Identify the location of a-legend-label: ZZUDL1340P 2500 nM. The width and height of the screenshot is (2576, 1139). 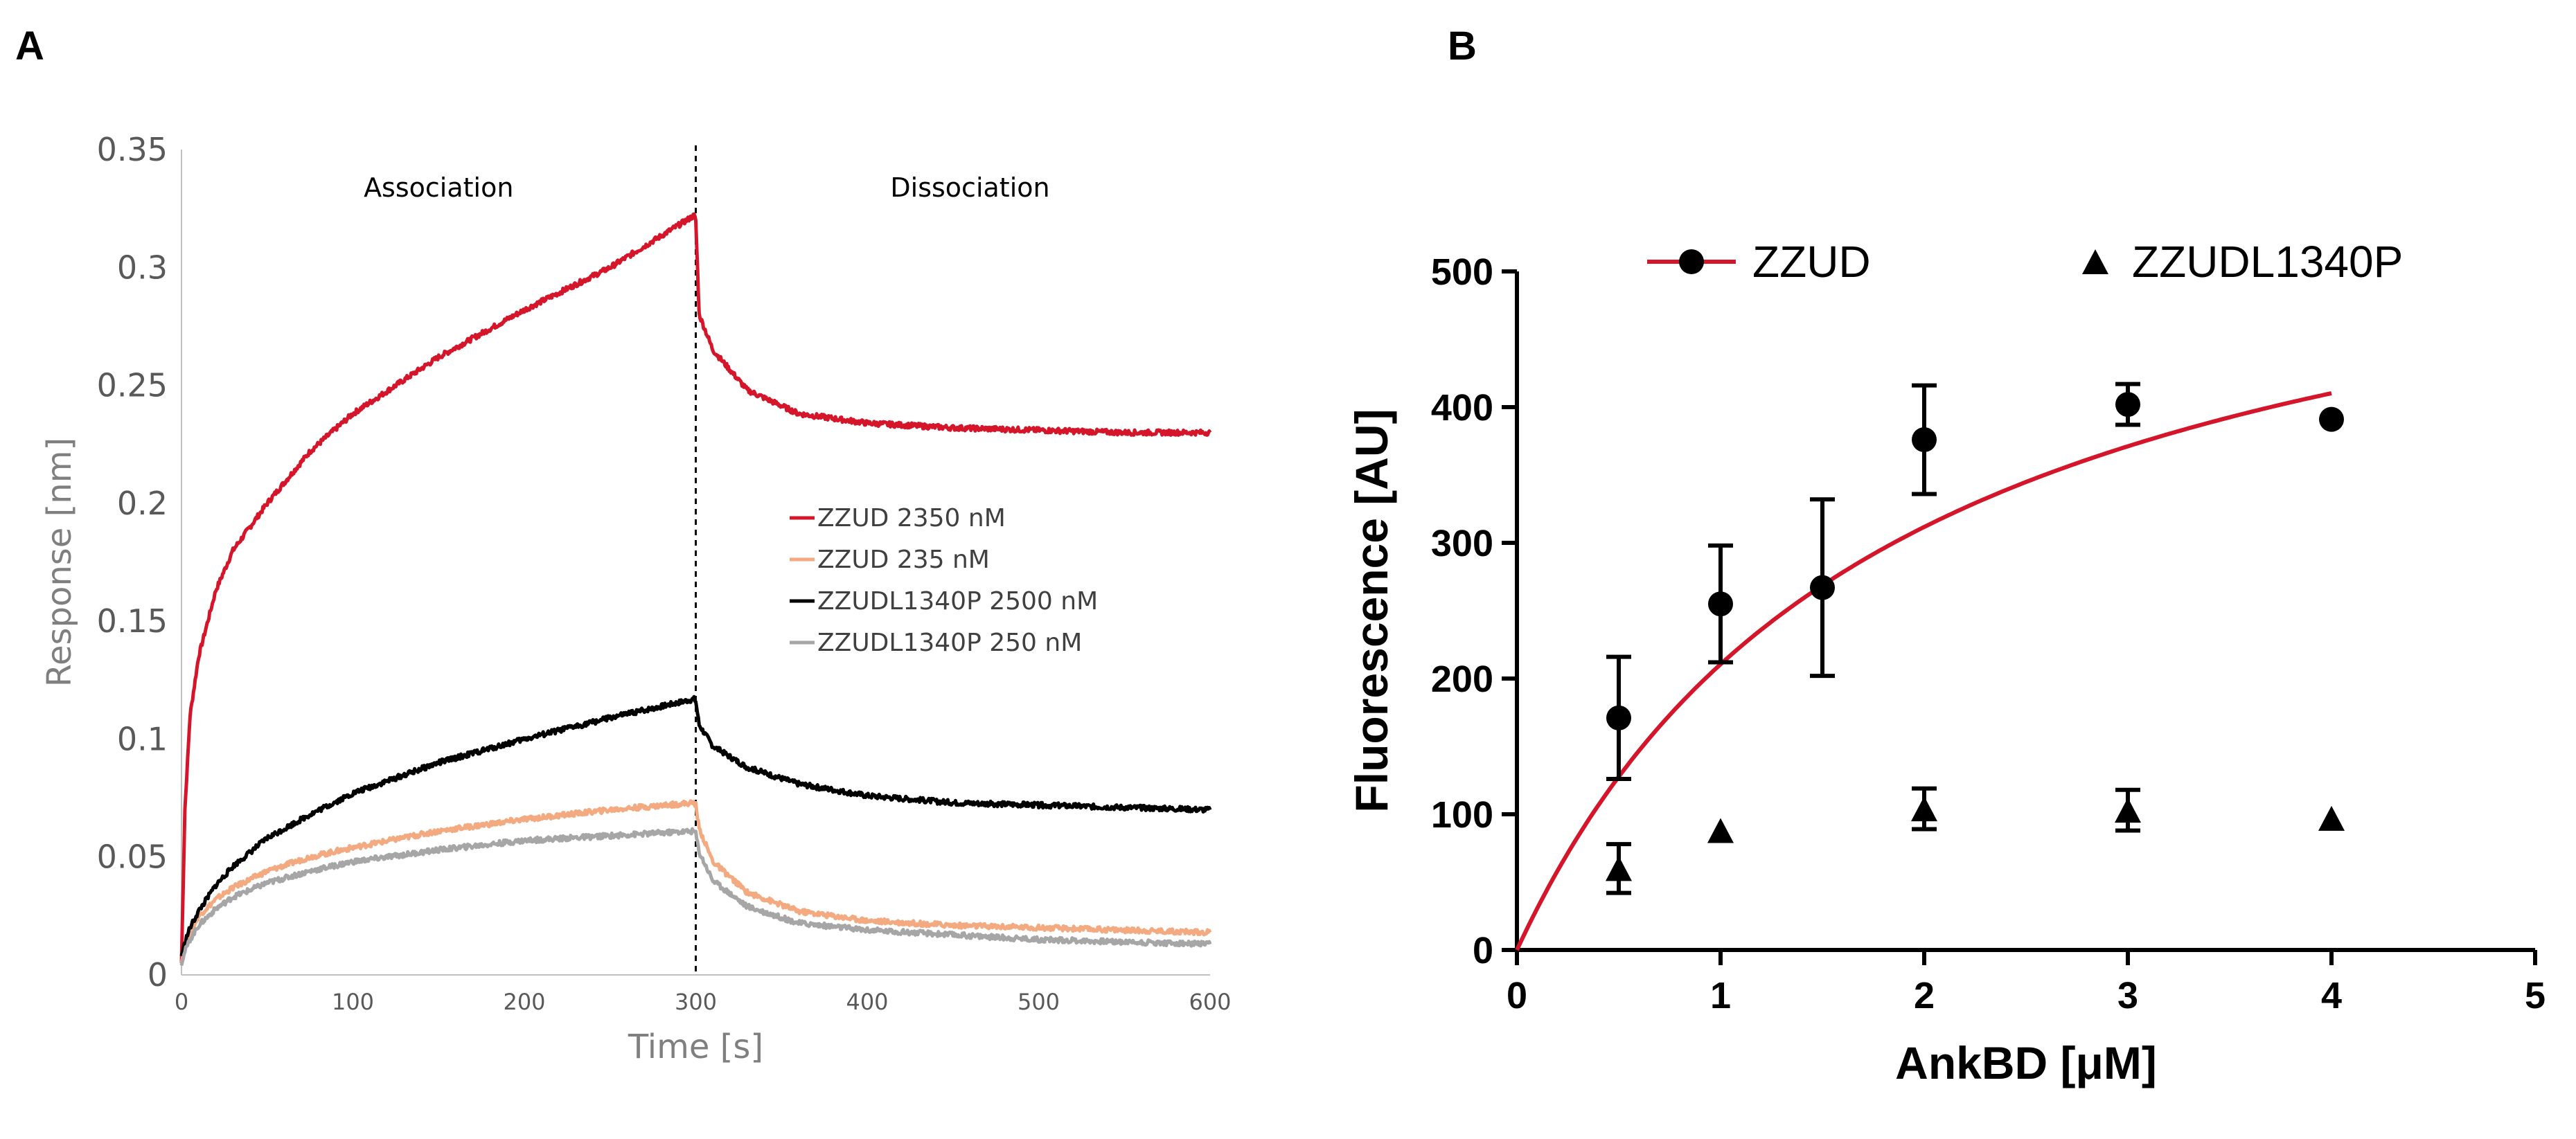
(957, 601).